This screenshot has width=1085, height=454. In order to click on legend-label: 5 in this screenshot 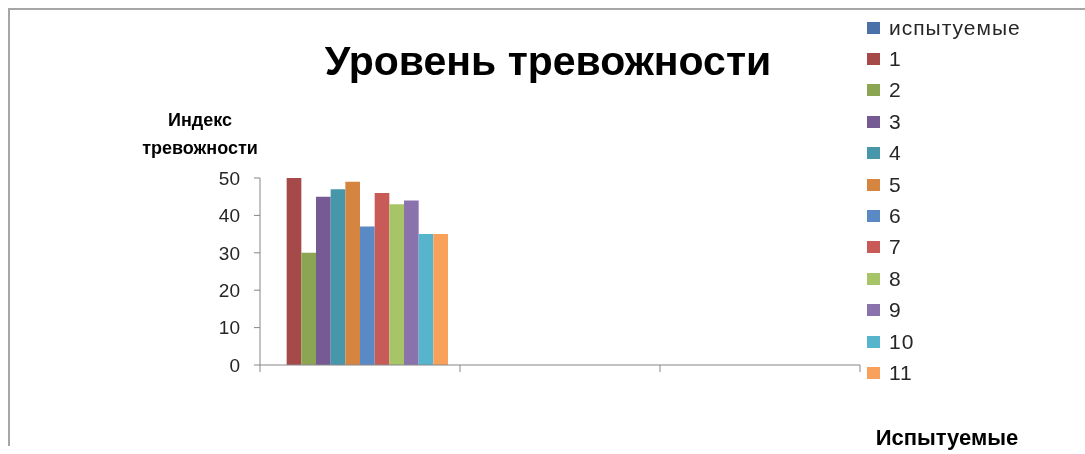, I will do `click(895, 184)`.